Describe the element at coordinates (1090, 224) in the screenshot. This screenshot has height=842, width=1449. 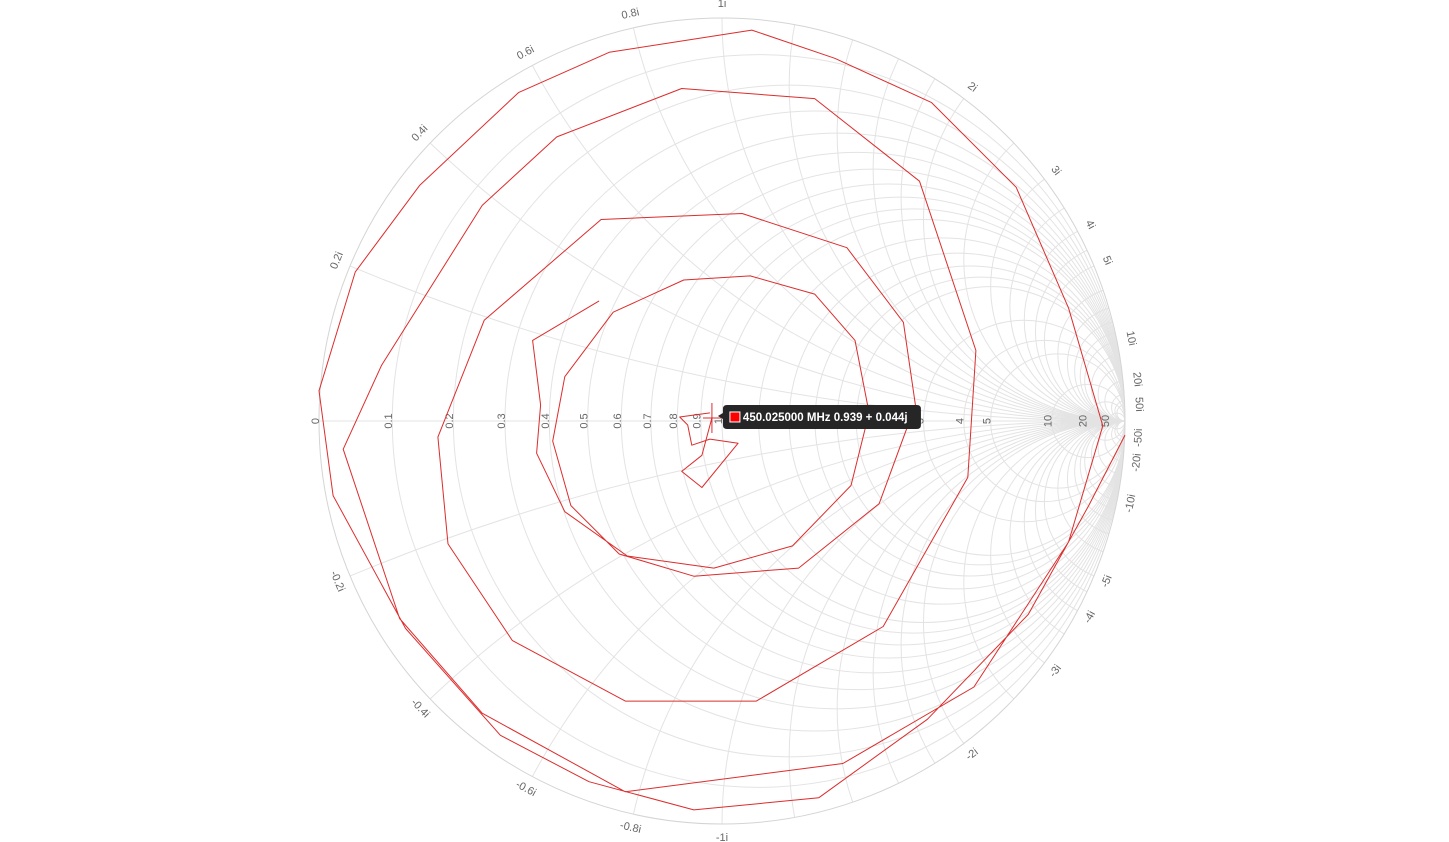
I see `reactance-tick-label: 4i` at that location.